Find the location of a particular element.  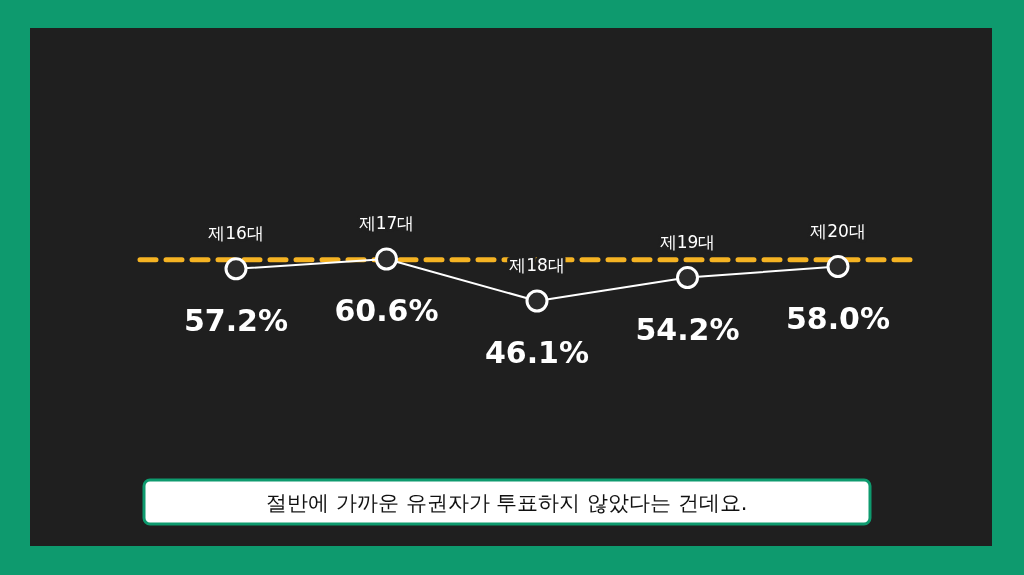

x-tick-label: 제17대 is located at coordinates (386, 223).